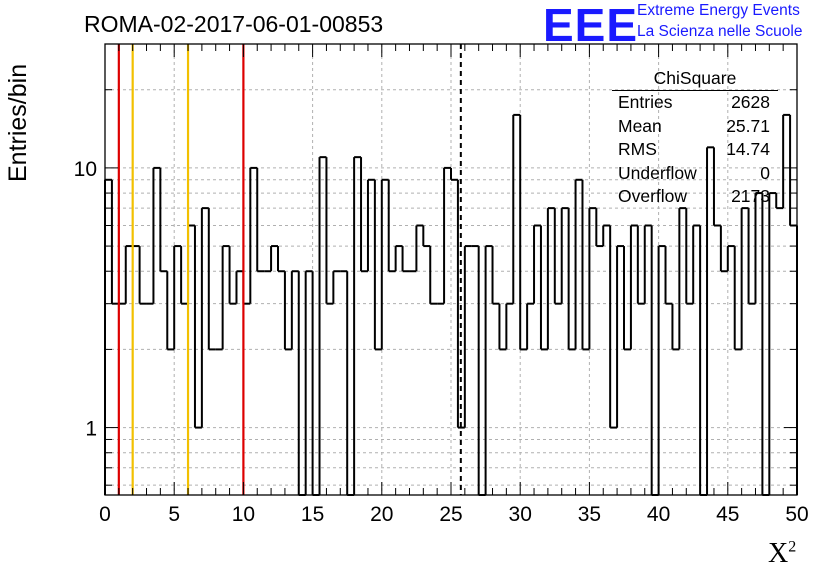 The image size is (836, 572). I want to click on x-tick-label: 25, so click(450, 514).